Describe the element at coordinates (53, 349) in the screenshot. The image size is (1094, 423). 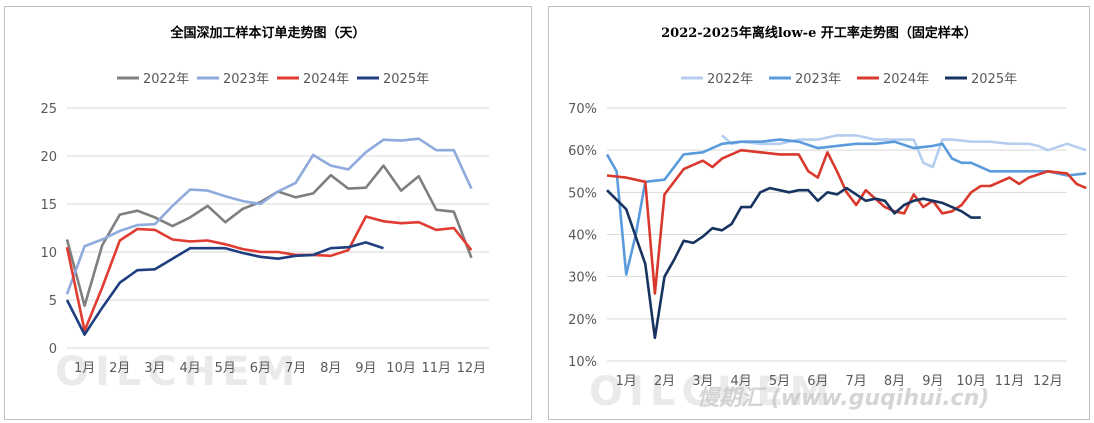
I see `y-tick-label: 0` at that location.